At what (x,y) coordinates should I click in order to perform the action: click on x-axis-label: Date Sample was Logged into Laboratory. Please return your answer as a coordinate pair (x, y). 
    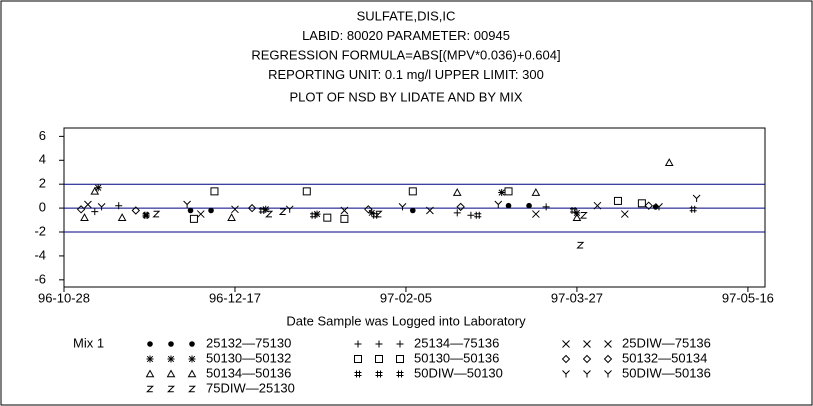
    Looking at the image, I should click on (406, 320).